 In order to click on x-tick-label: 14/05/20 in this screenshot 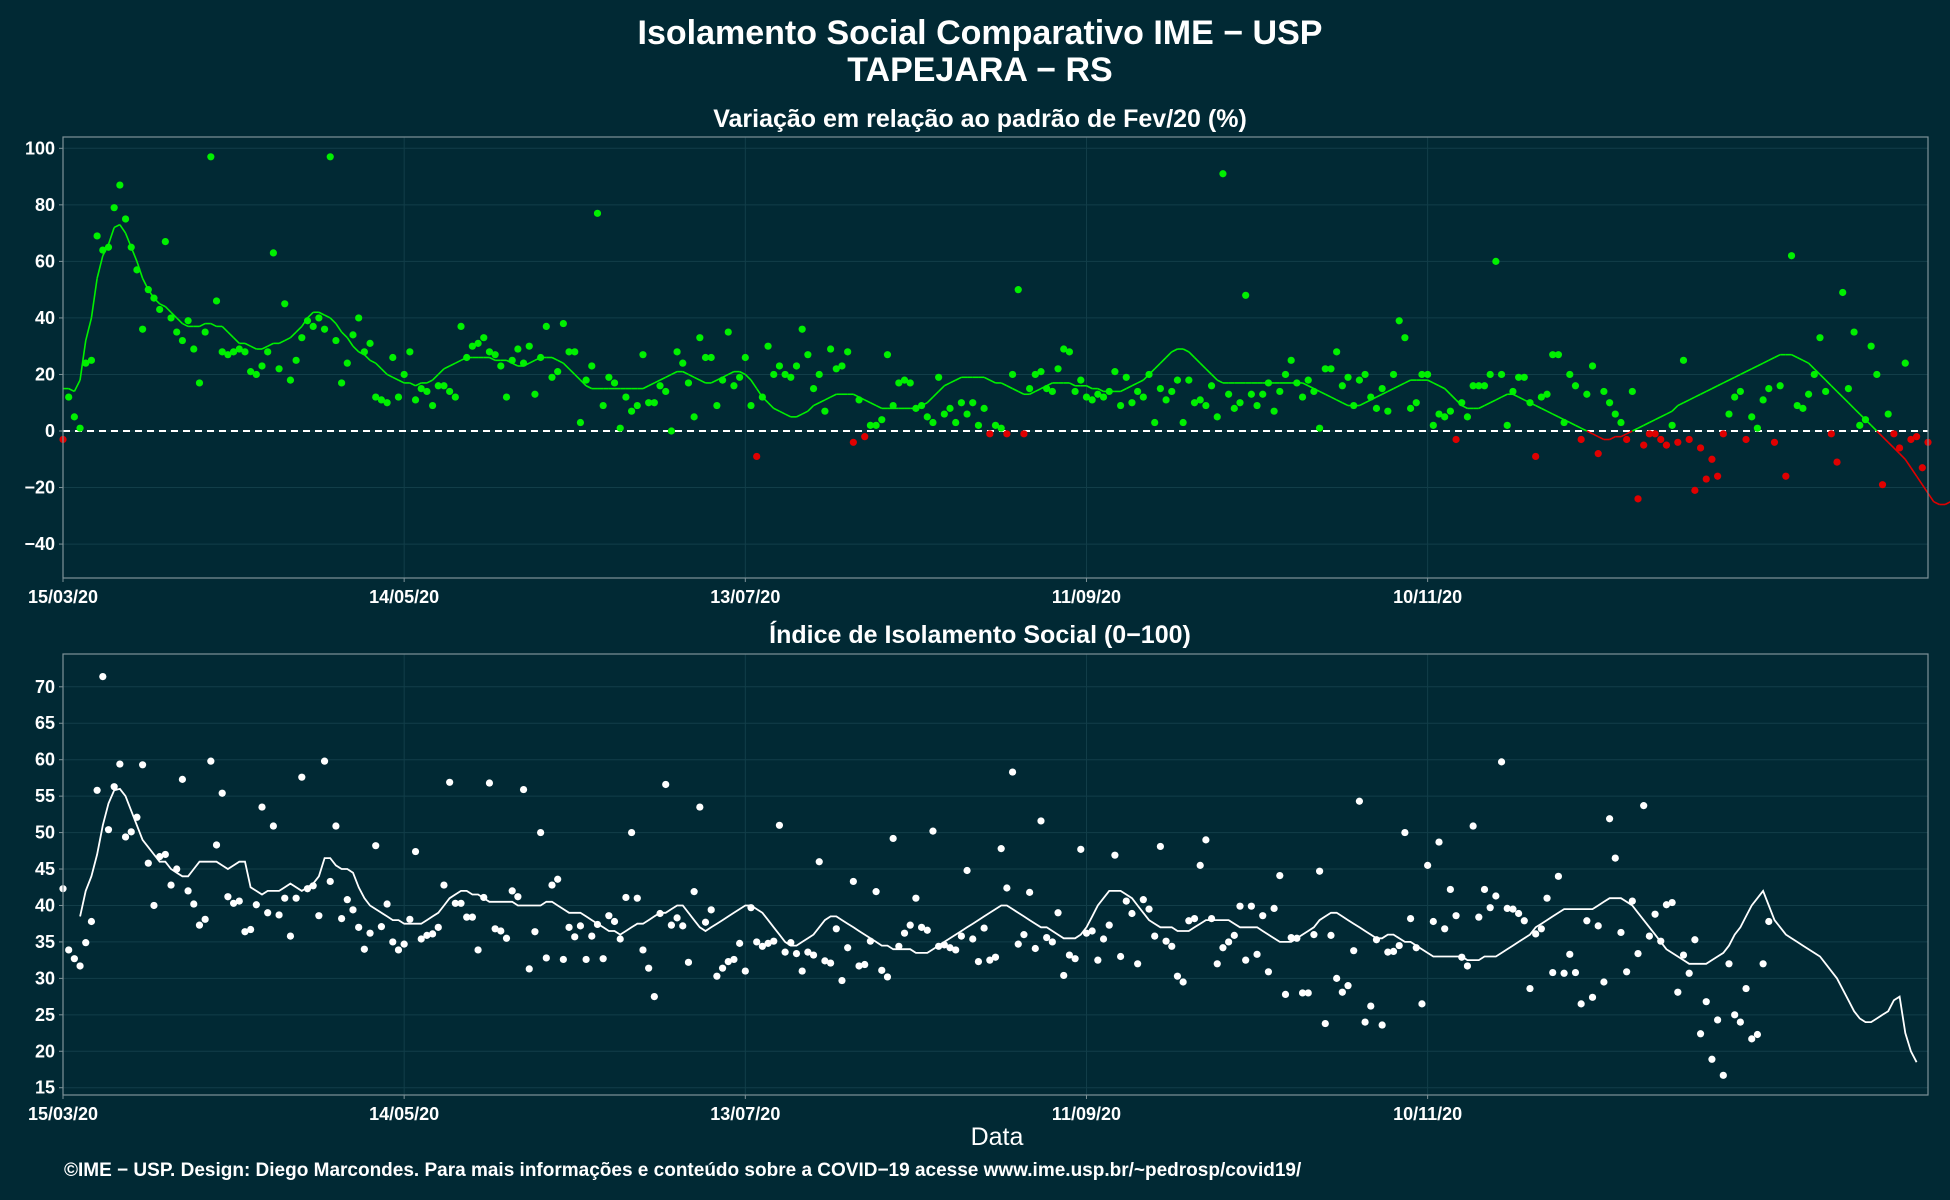, I will do `click(404, 597)`.